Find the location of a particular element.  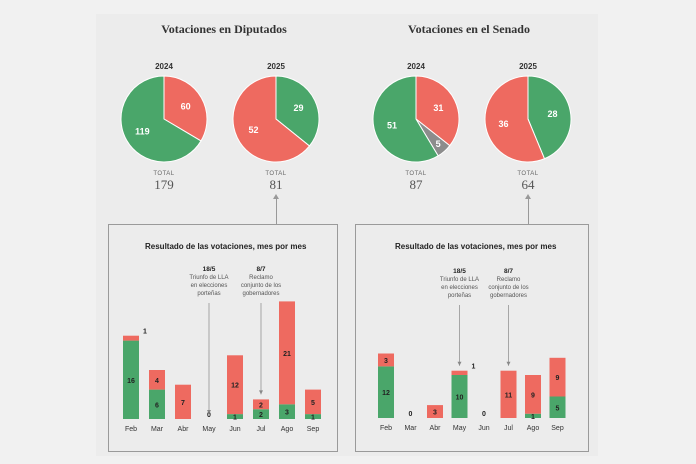

senado-bar-red-label-Abr: 3 is located at coordinates (435, 413).